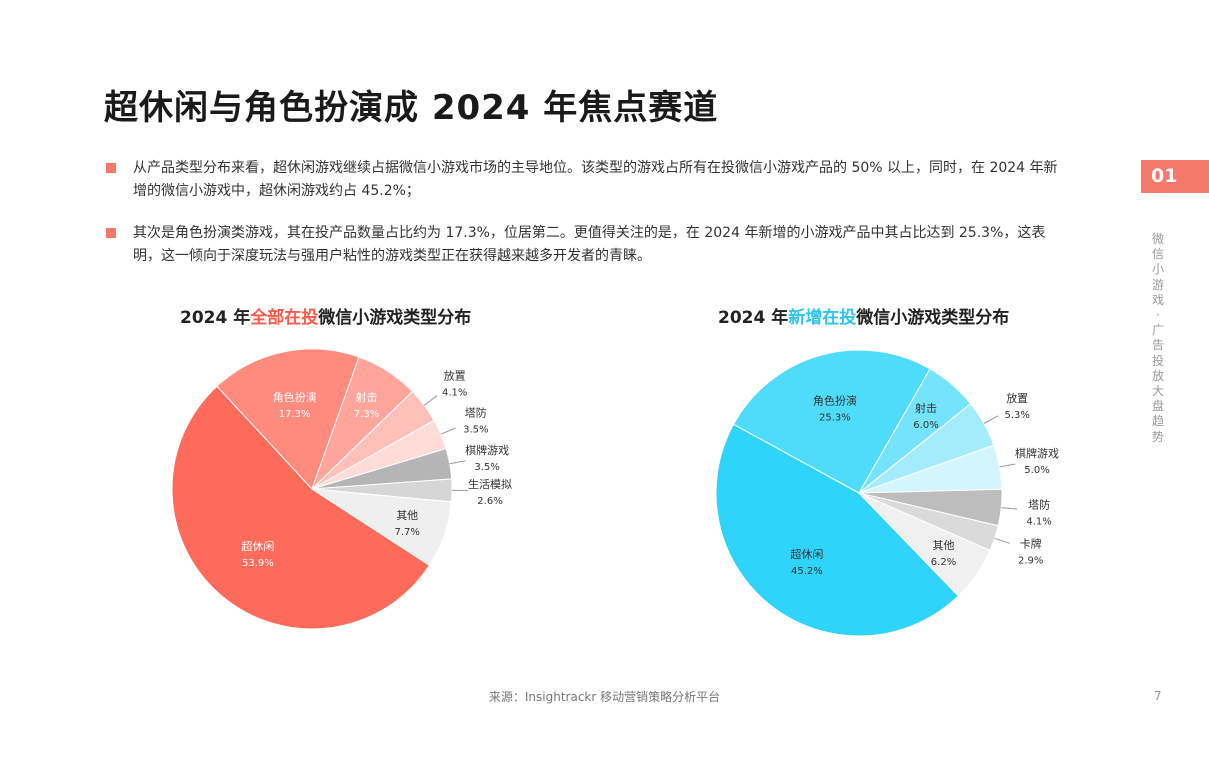 The height and width of the screenshot is (775, 1209). Describe the element at coordinates (1030, 560) in the screenshot. I see `slice-value-label: 2.9%` at that location.